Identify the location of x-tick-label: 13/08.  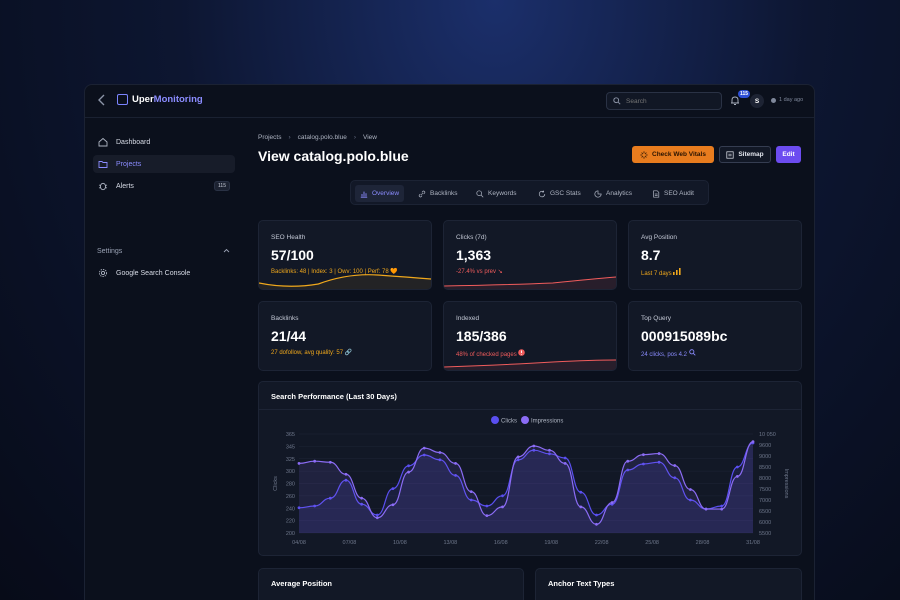
(450, 543).